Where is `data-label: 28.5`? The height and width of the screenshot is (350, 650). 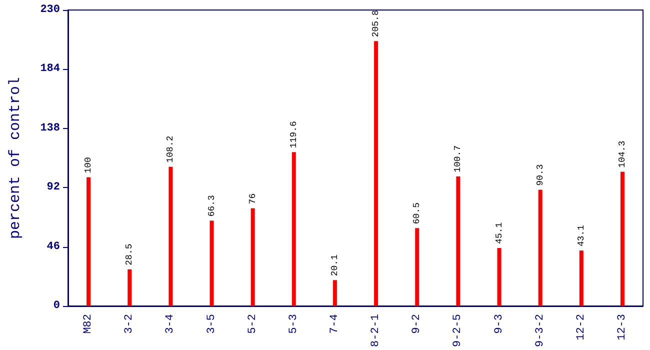
data-label: 28.5 is located at coordinates (129, 255).